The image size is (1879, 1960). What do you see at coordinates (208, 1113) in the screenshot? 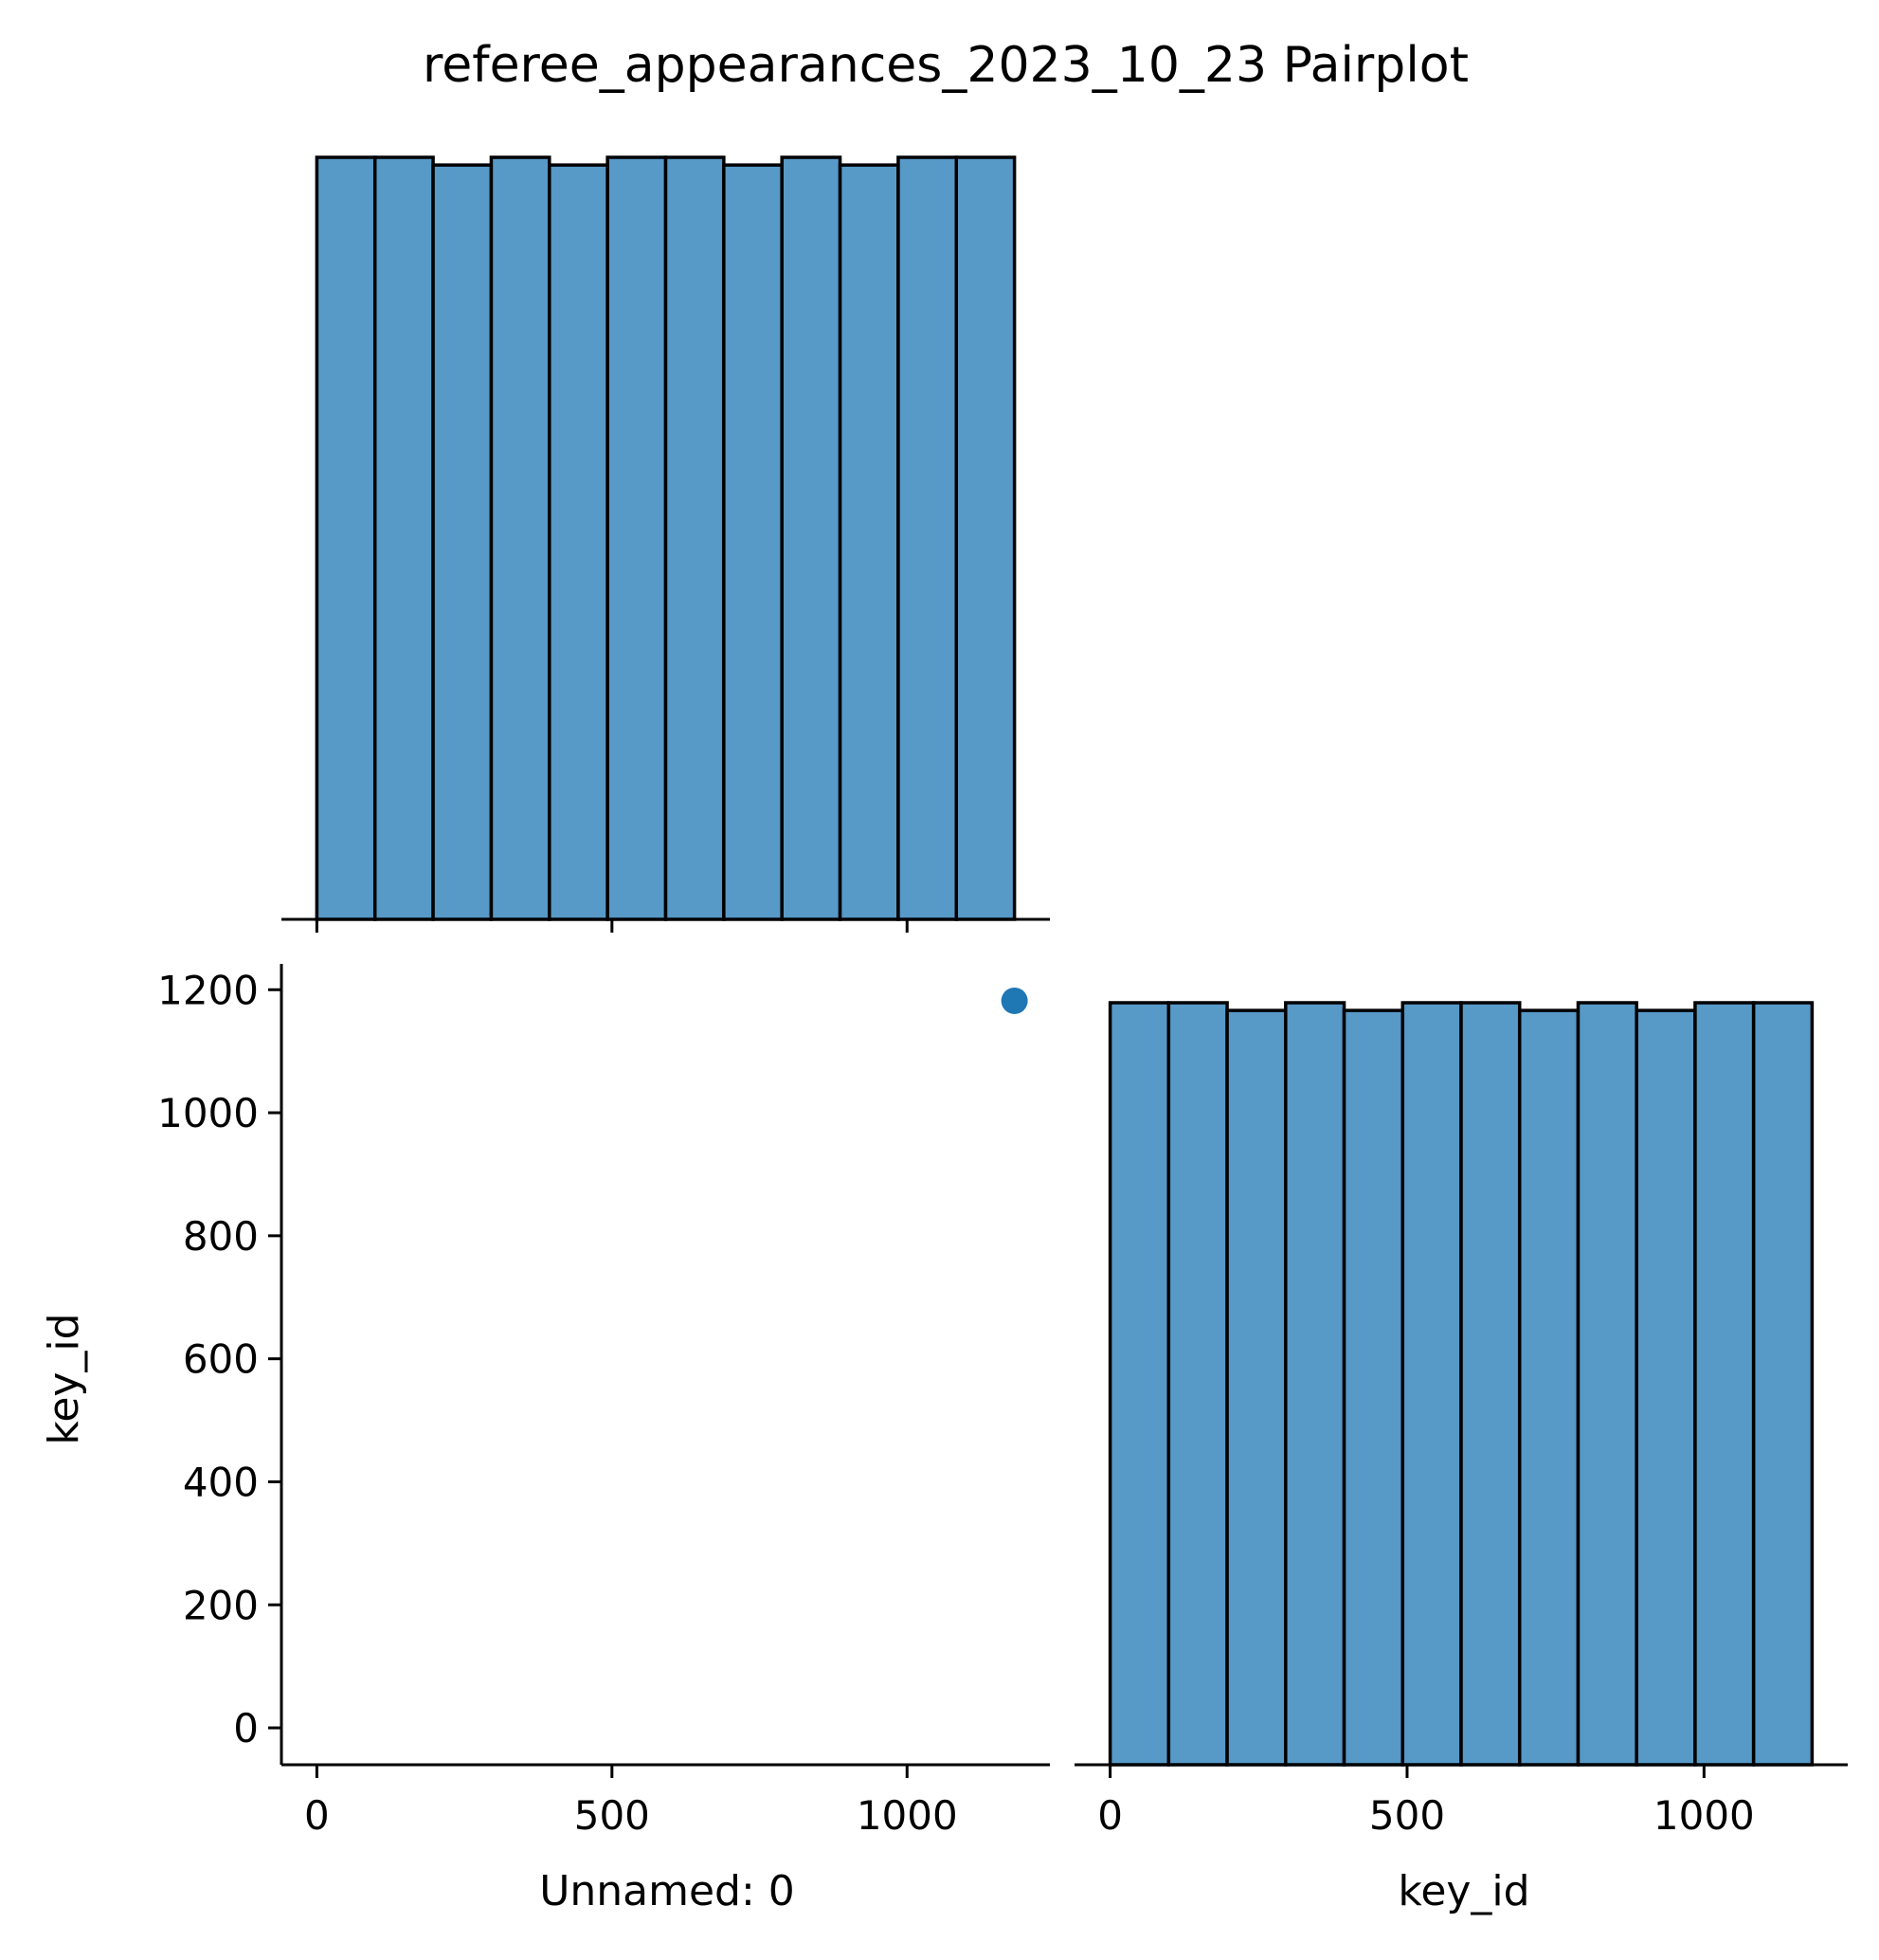
I see `y-tick-label: 1000` at bounding box center [208, 1113].